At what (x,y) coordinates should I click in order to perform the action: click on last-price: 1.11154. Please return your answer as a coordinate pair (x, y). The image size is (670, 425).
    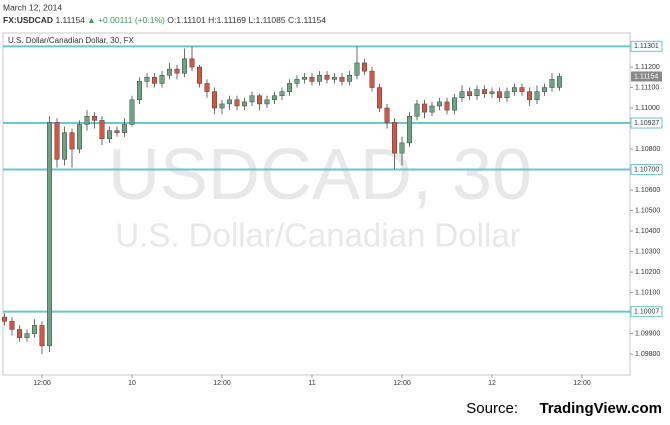
    Looking at the image, I should click on (70, 20).